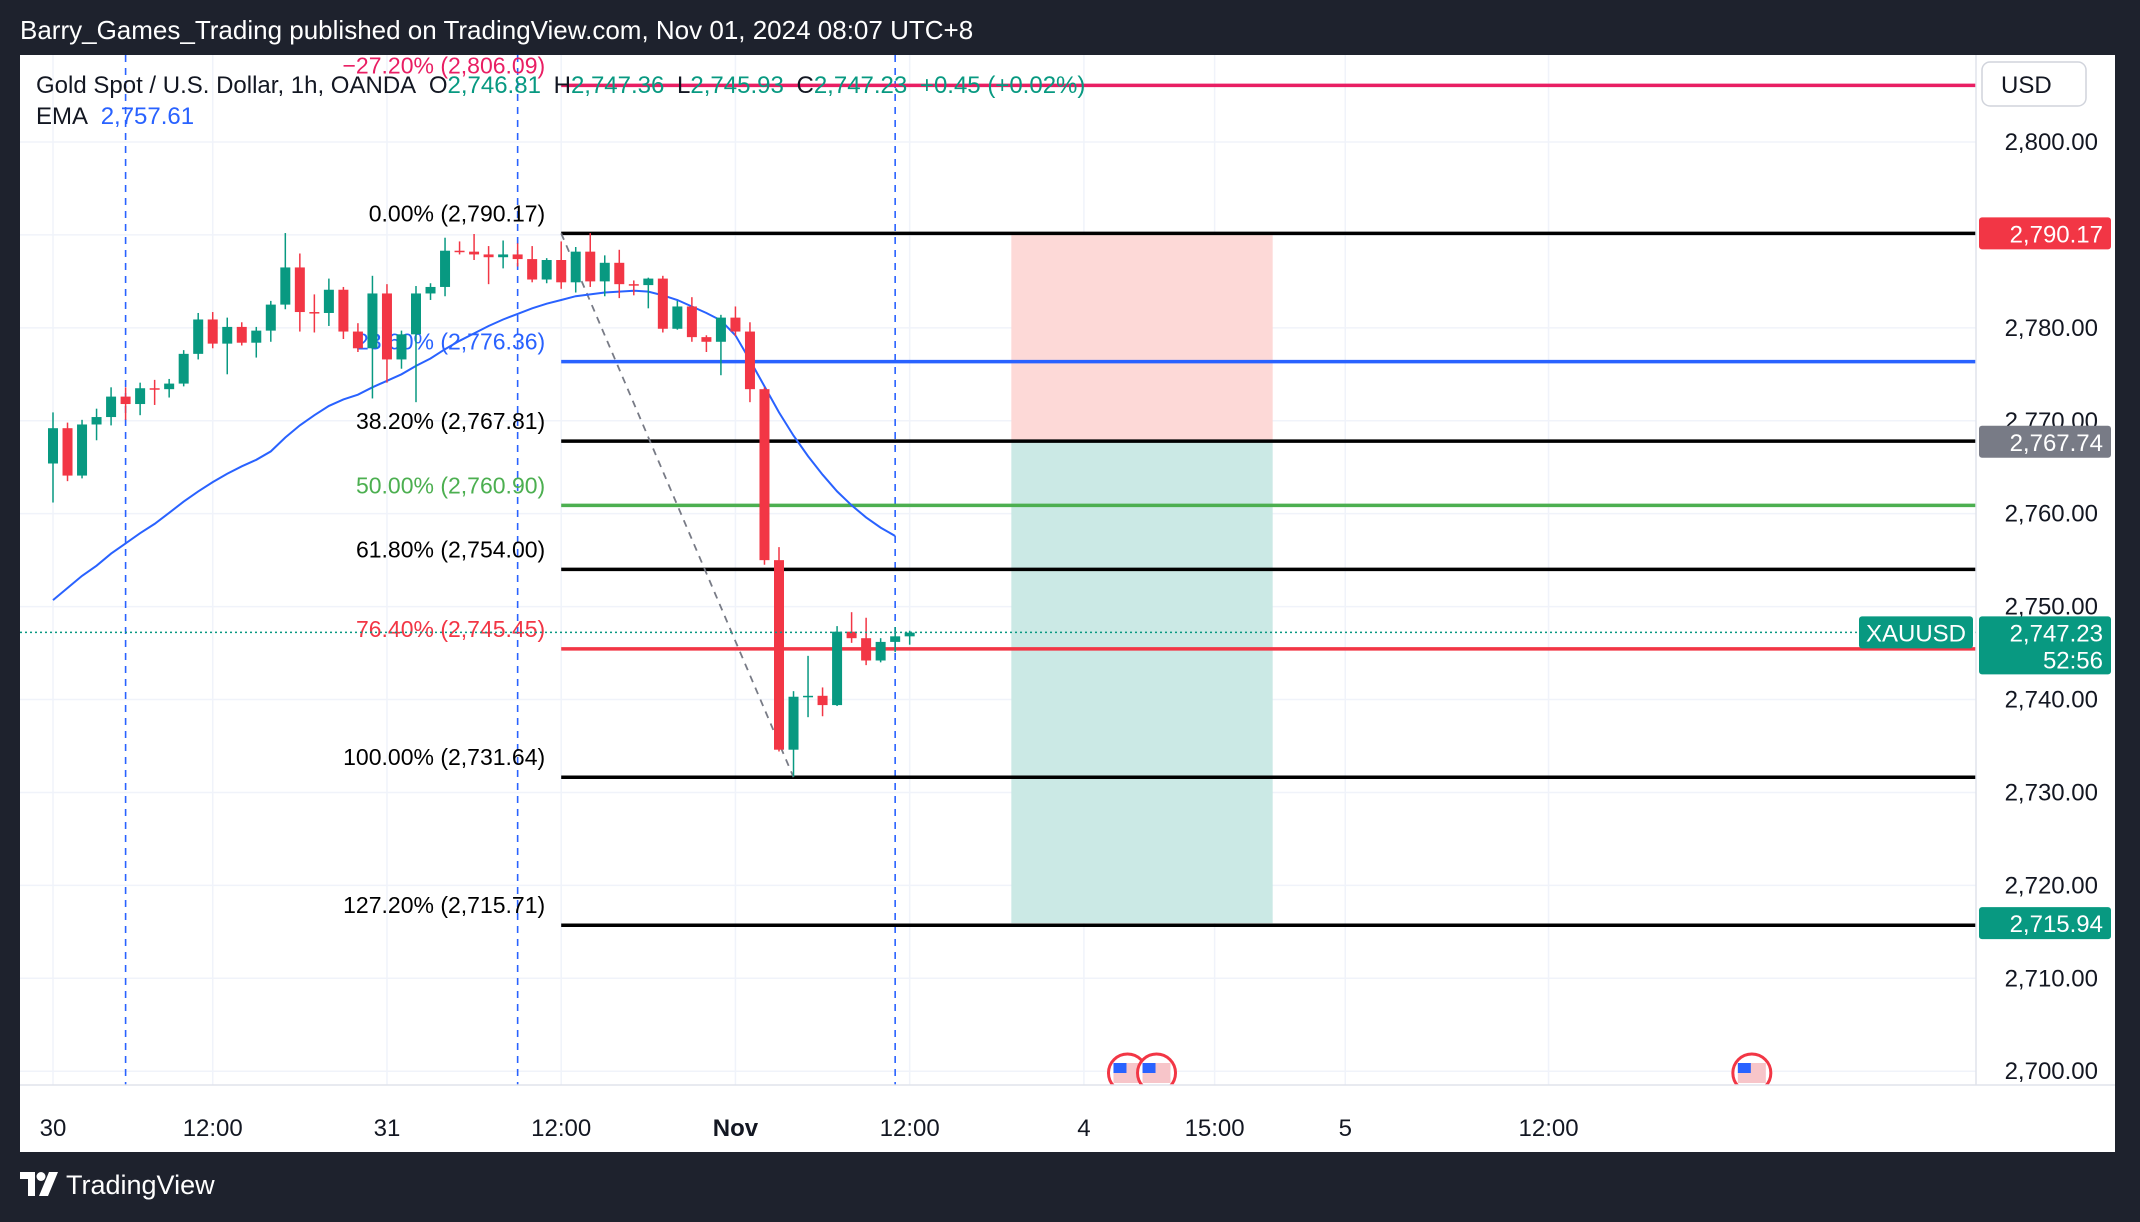 The height and width of the screenshot is (1222, 2140). I want to click on legend-open-label: O, so click(438, 85).